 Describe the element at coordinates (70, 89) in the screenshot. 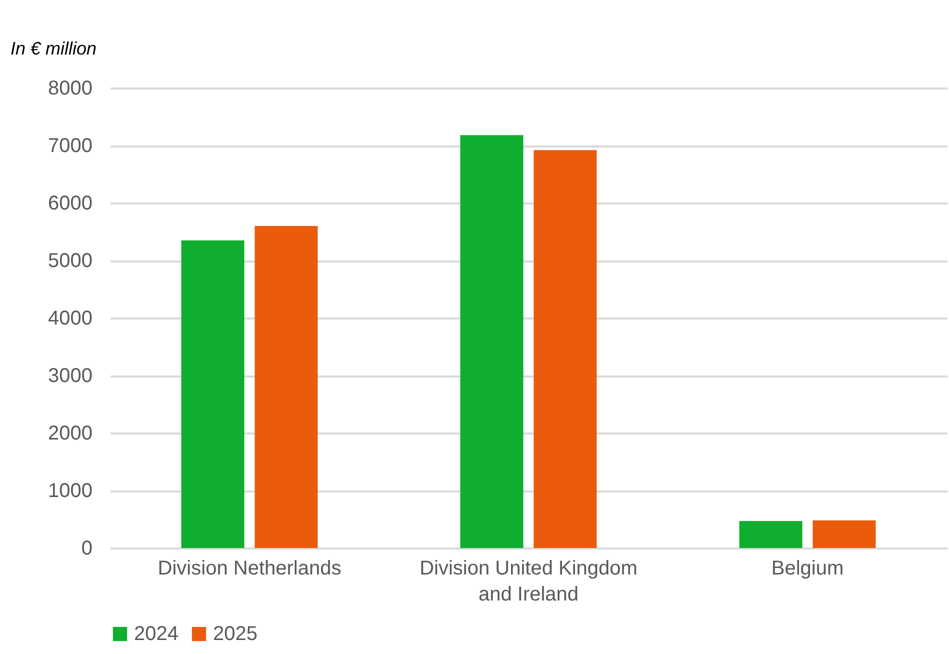

I see `y-tick-label: 8000` at that location.